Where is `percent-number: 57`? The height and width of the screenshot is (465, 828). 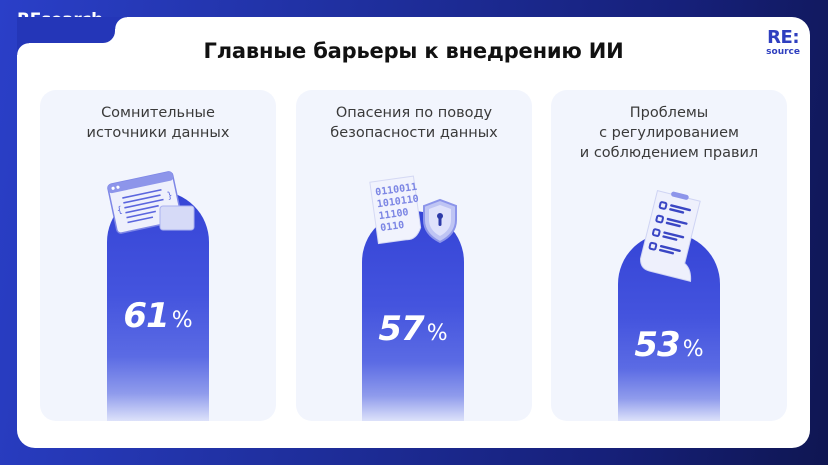 percent-number: 57 is located at coordinates (401, 329).